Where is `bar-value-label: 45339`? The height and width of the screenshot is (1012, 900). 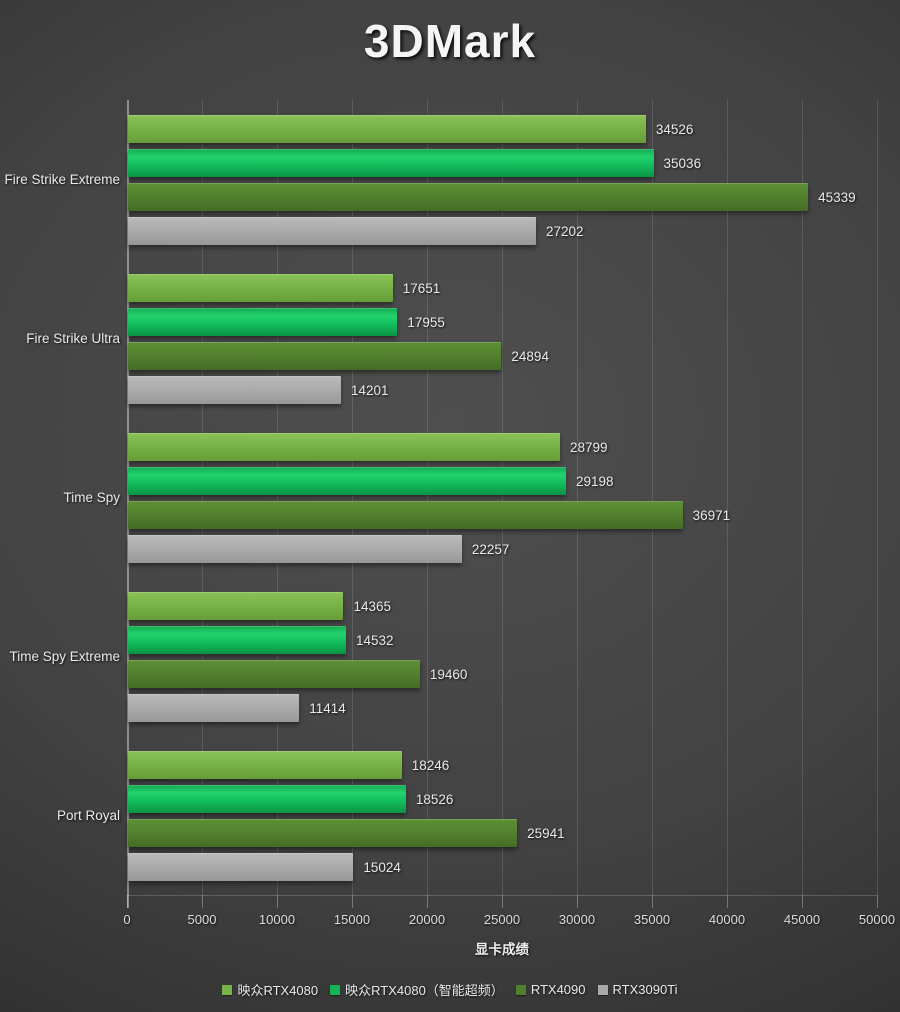
bar-value-label: 45339 is located at coordinates (837, 197).